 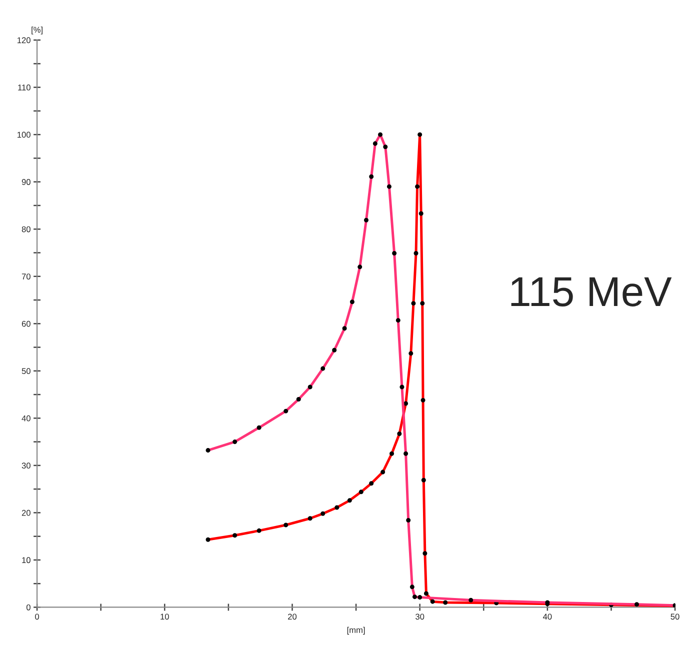 I want to click on y-tick-label: 0, so click(x=28, y=607).